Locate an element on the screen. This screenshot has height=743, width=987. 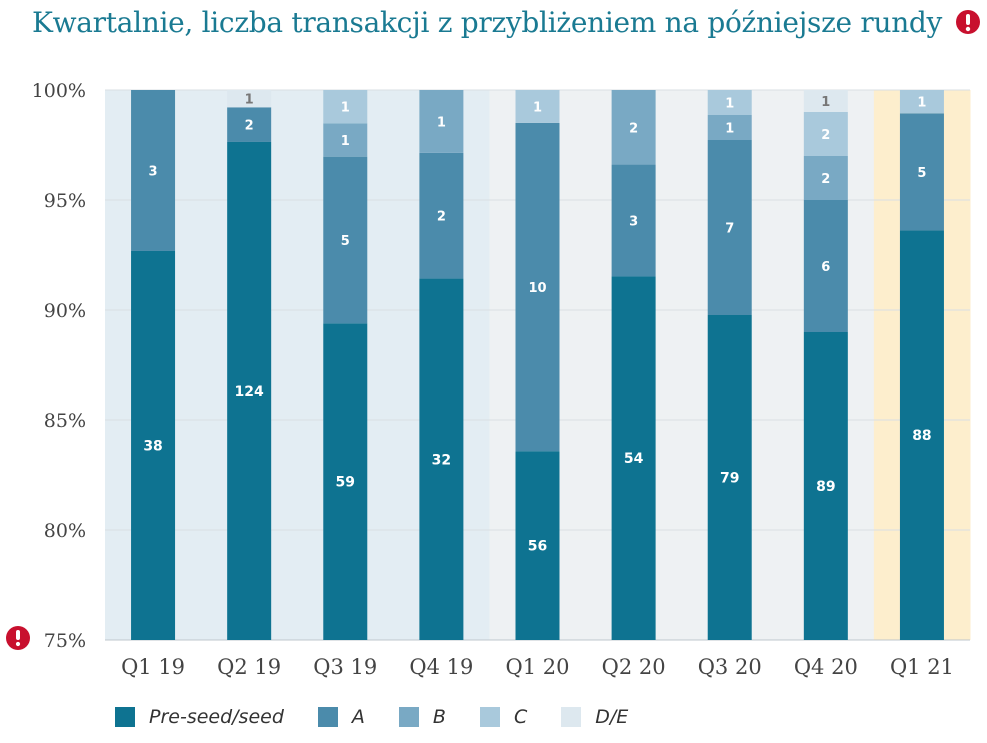
x-tick-label: Q3 19 is located at coordinates (345, 667).